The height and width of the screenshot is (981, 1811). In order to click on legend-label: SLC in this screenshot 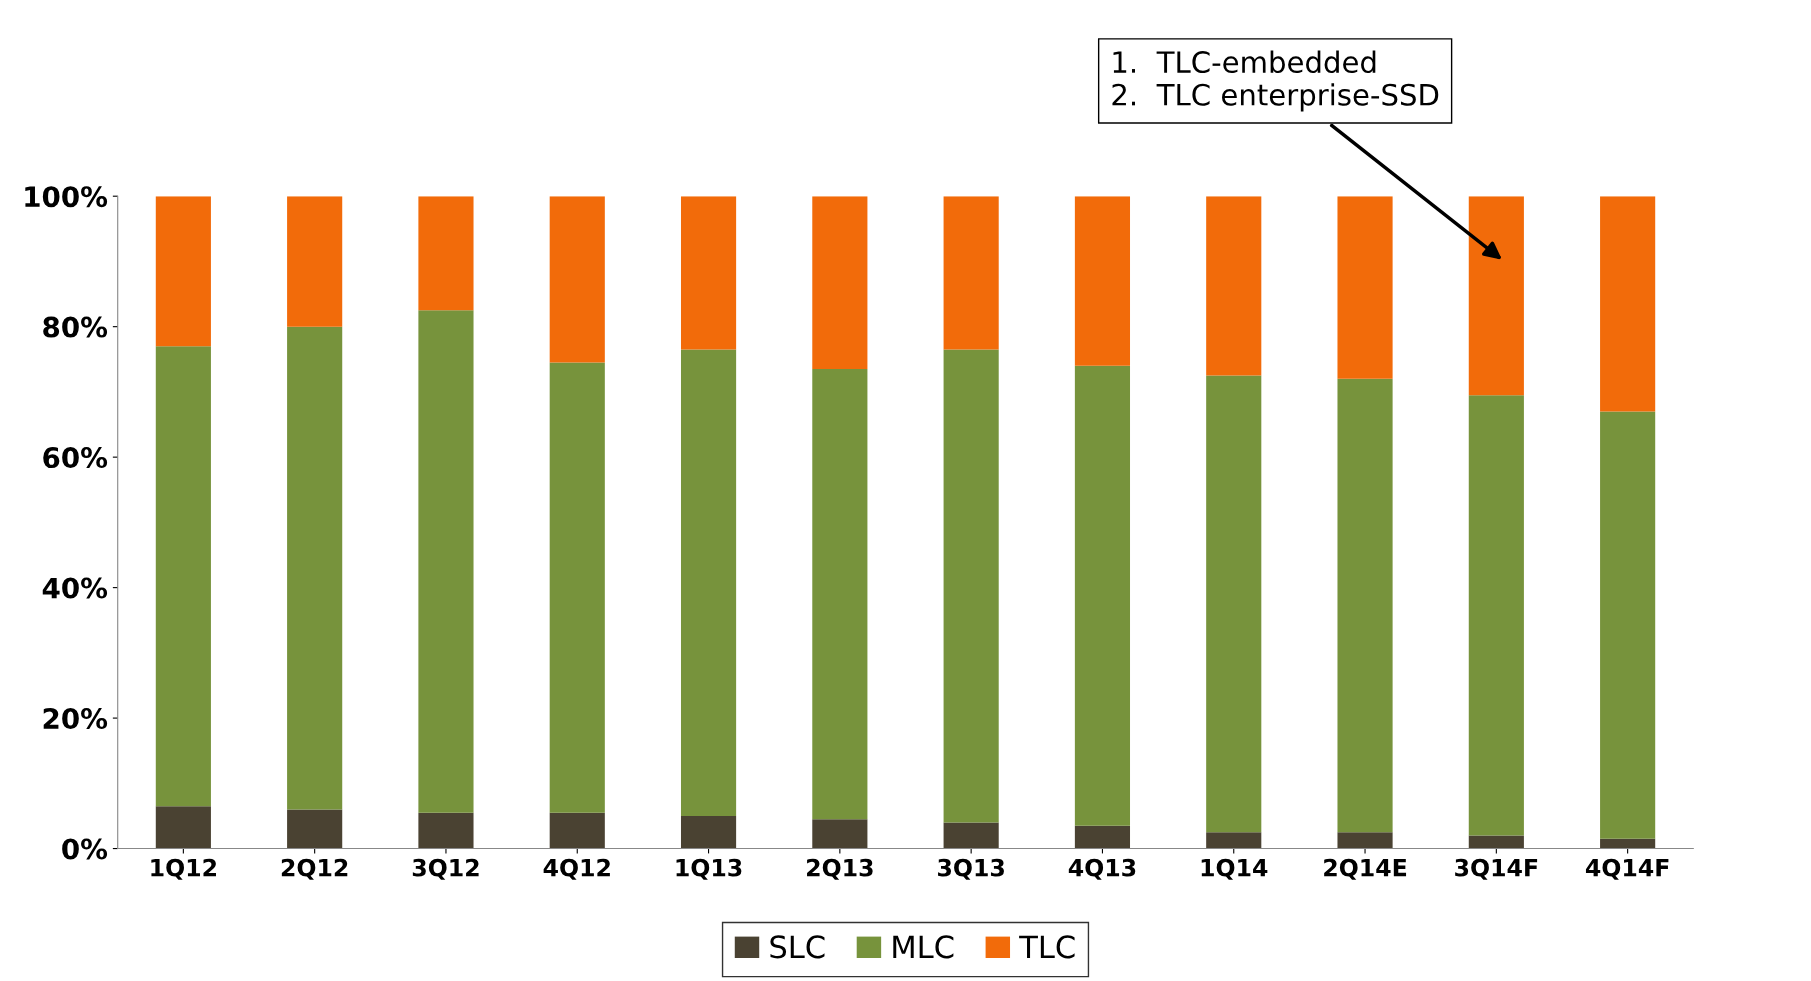, I will do `click(797, 947)`.